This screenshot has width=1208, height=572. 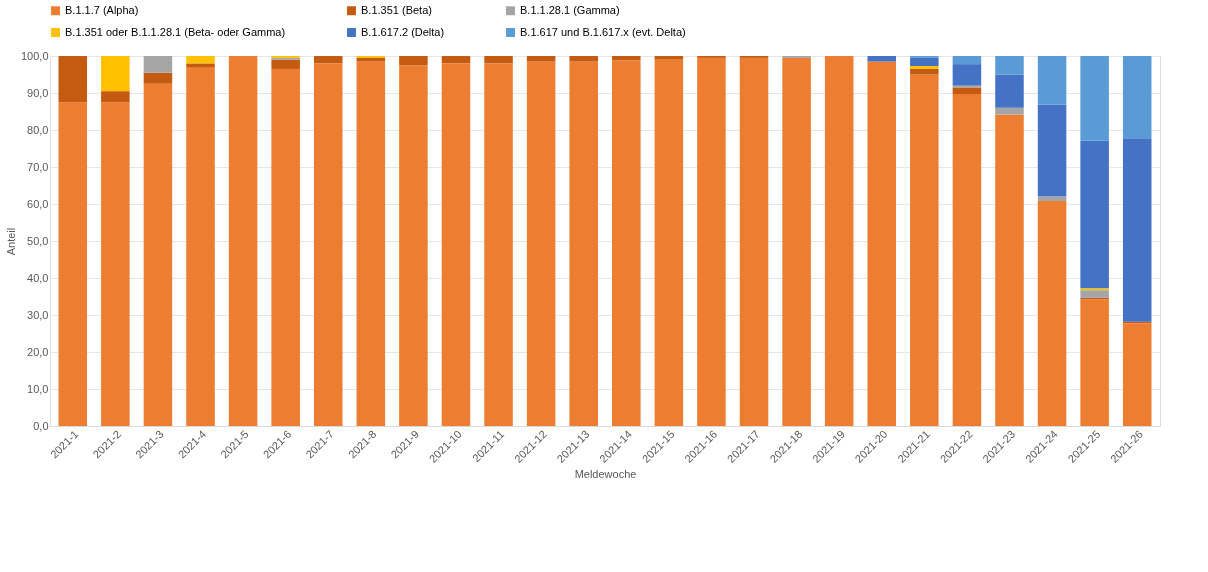 What do you see at coordinates (38, 166) in the screenshot?
I see `y-tick-label: 70,0` at bounding box center [38, 166].